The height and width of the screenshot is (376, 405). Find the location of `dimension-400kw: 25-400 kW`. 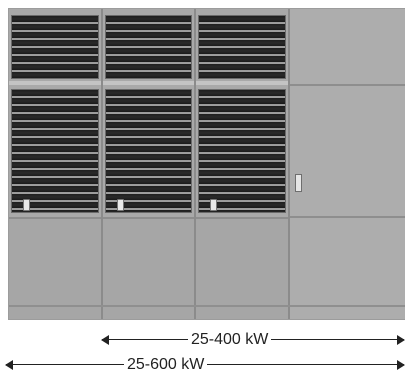

dimension-400kw: 25-400 kW is located at coordinates (253, 340).